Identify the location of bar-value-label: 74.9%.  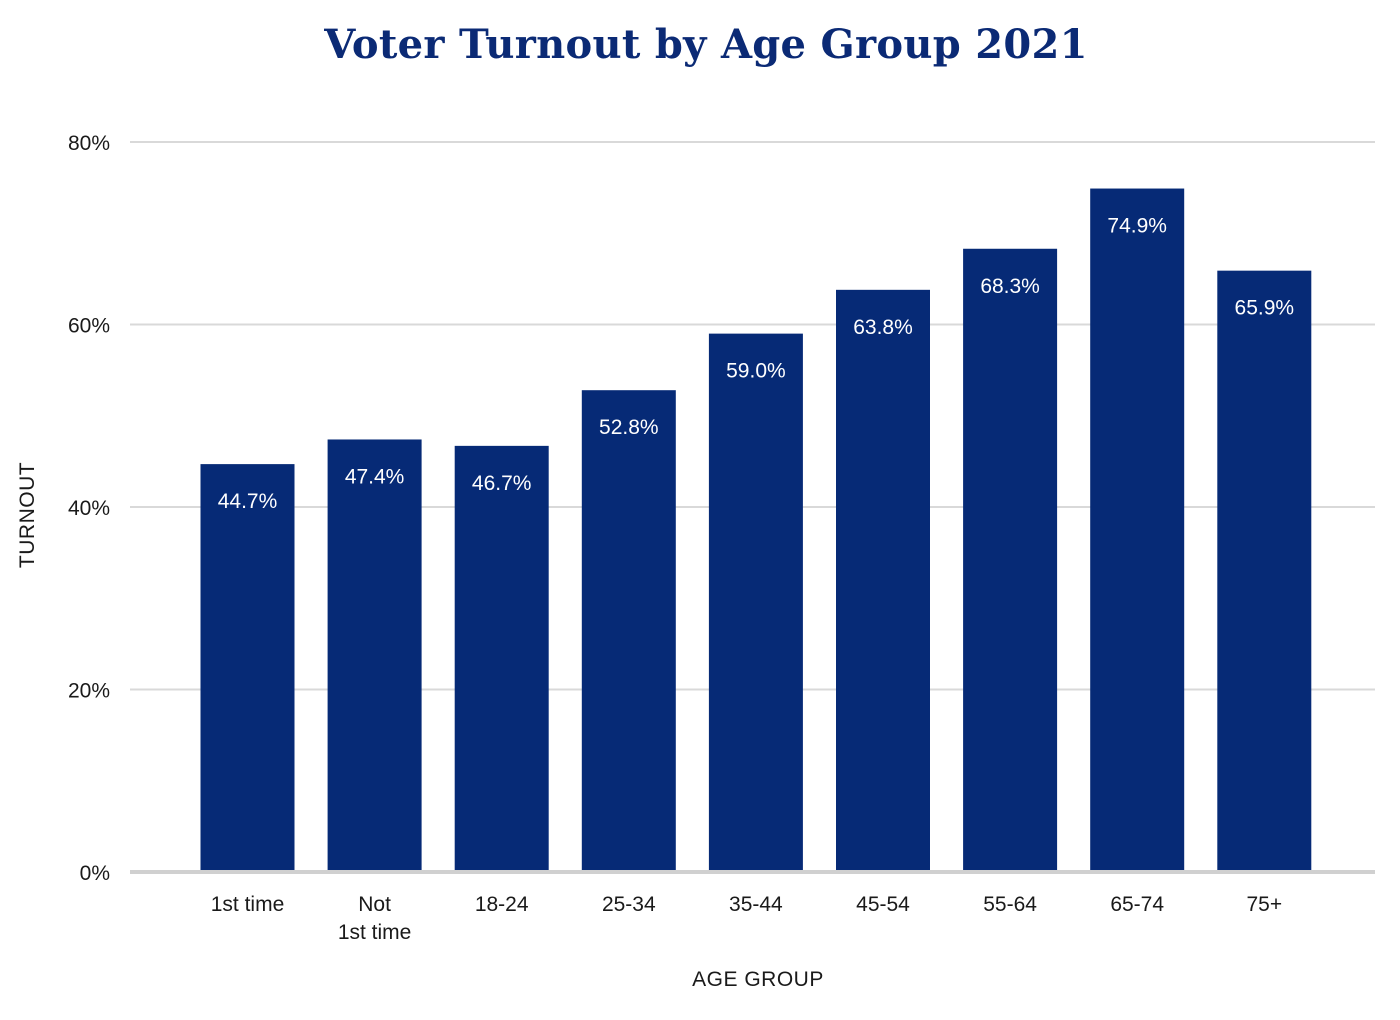
(1137, 226).